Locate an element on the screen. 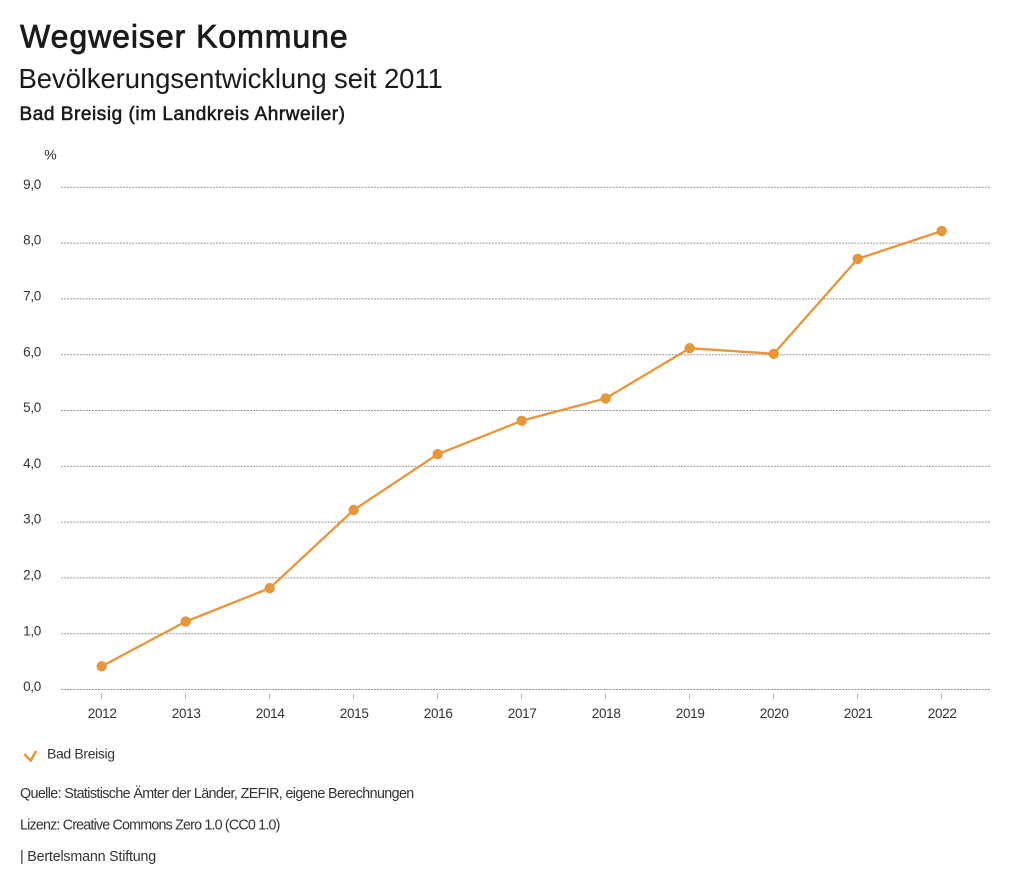  svg-text: 2022 is located at coordinates (942, 713).